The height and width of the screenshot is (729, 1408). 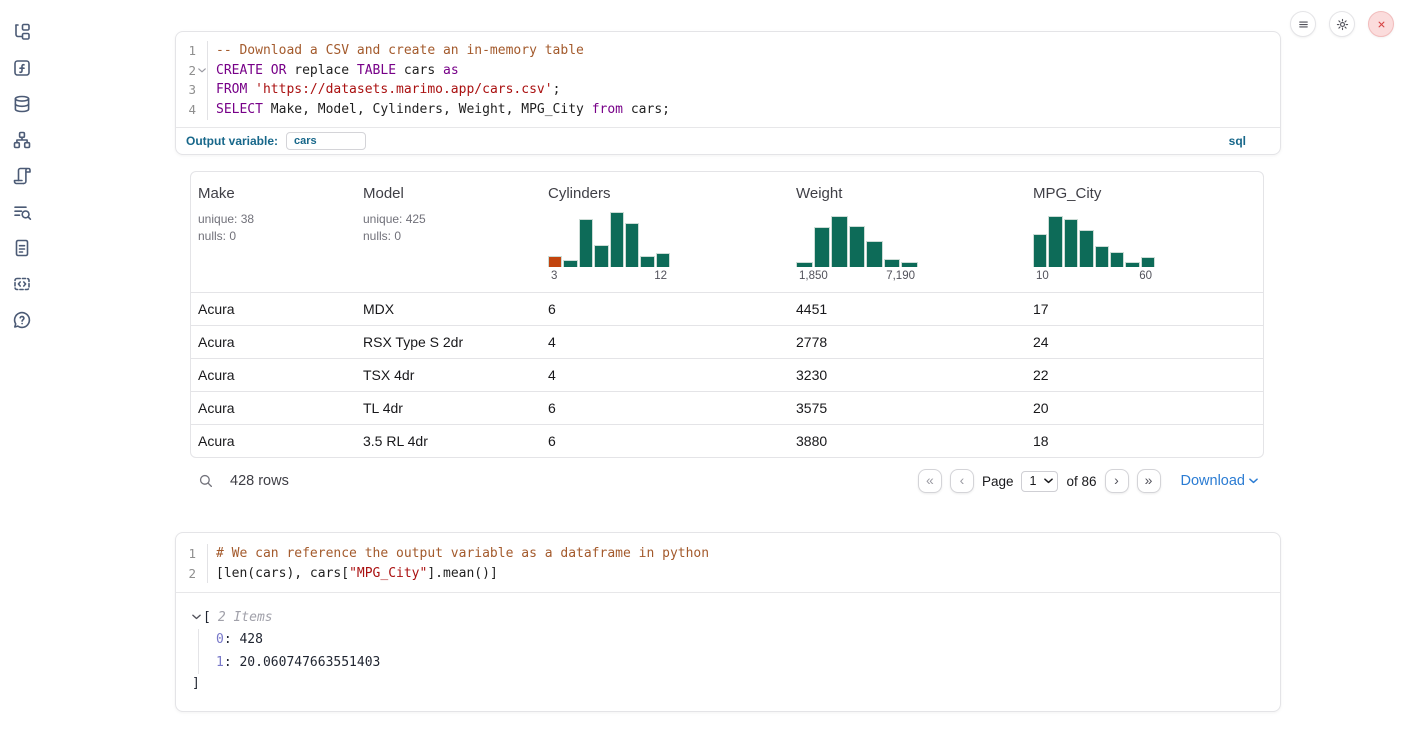 I want to click on fold-chevron-icon, so click(x=201, y=70).